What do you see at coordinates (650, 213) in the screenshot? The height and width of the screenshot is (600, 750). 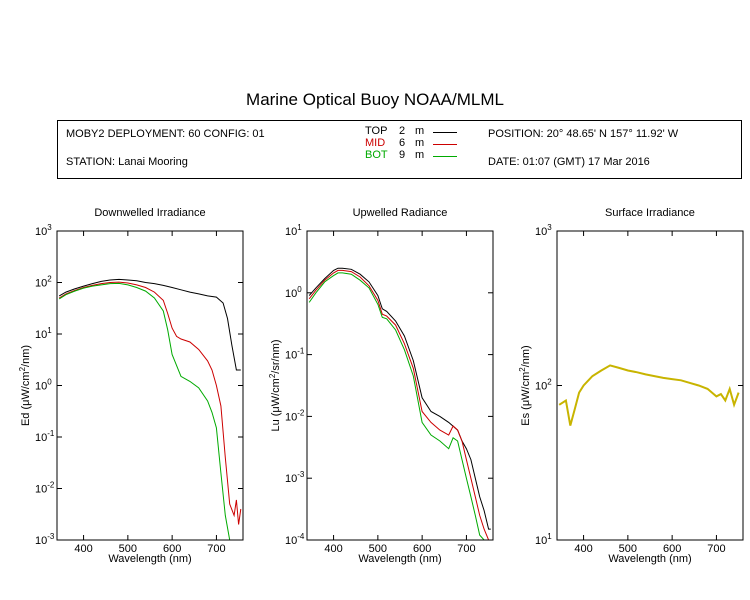 I see `chart-title: Surface Irradiance` at bounding box center [650, 213].